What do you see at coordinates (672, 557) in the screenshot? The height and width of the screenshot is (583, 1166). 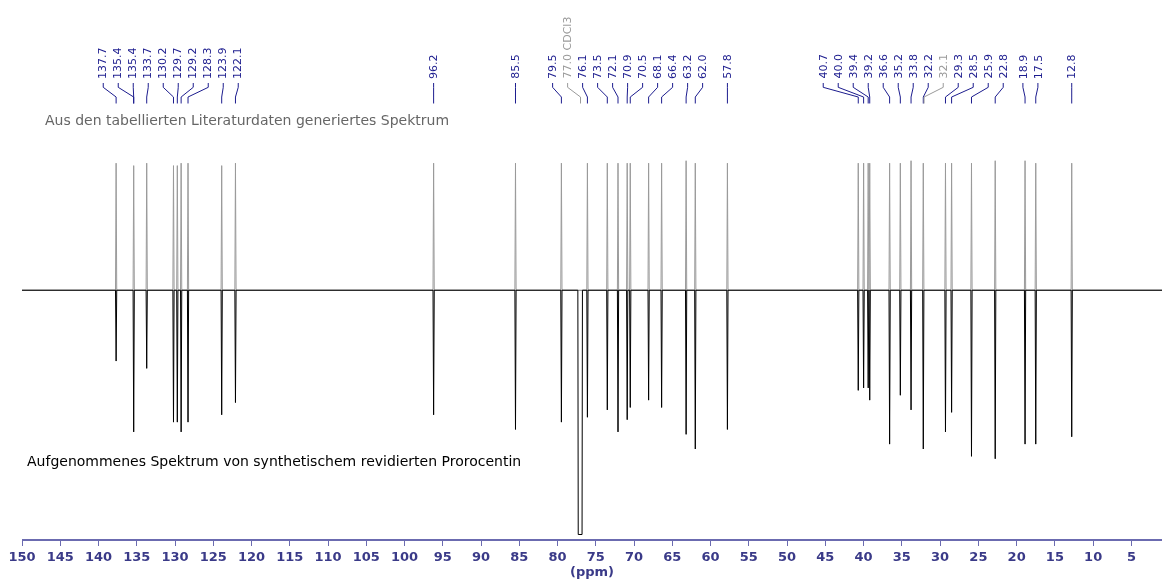 I see `x-tick-label: 65` at bounding box center [672, 557].